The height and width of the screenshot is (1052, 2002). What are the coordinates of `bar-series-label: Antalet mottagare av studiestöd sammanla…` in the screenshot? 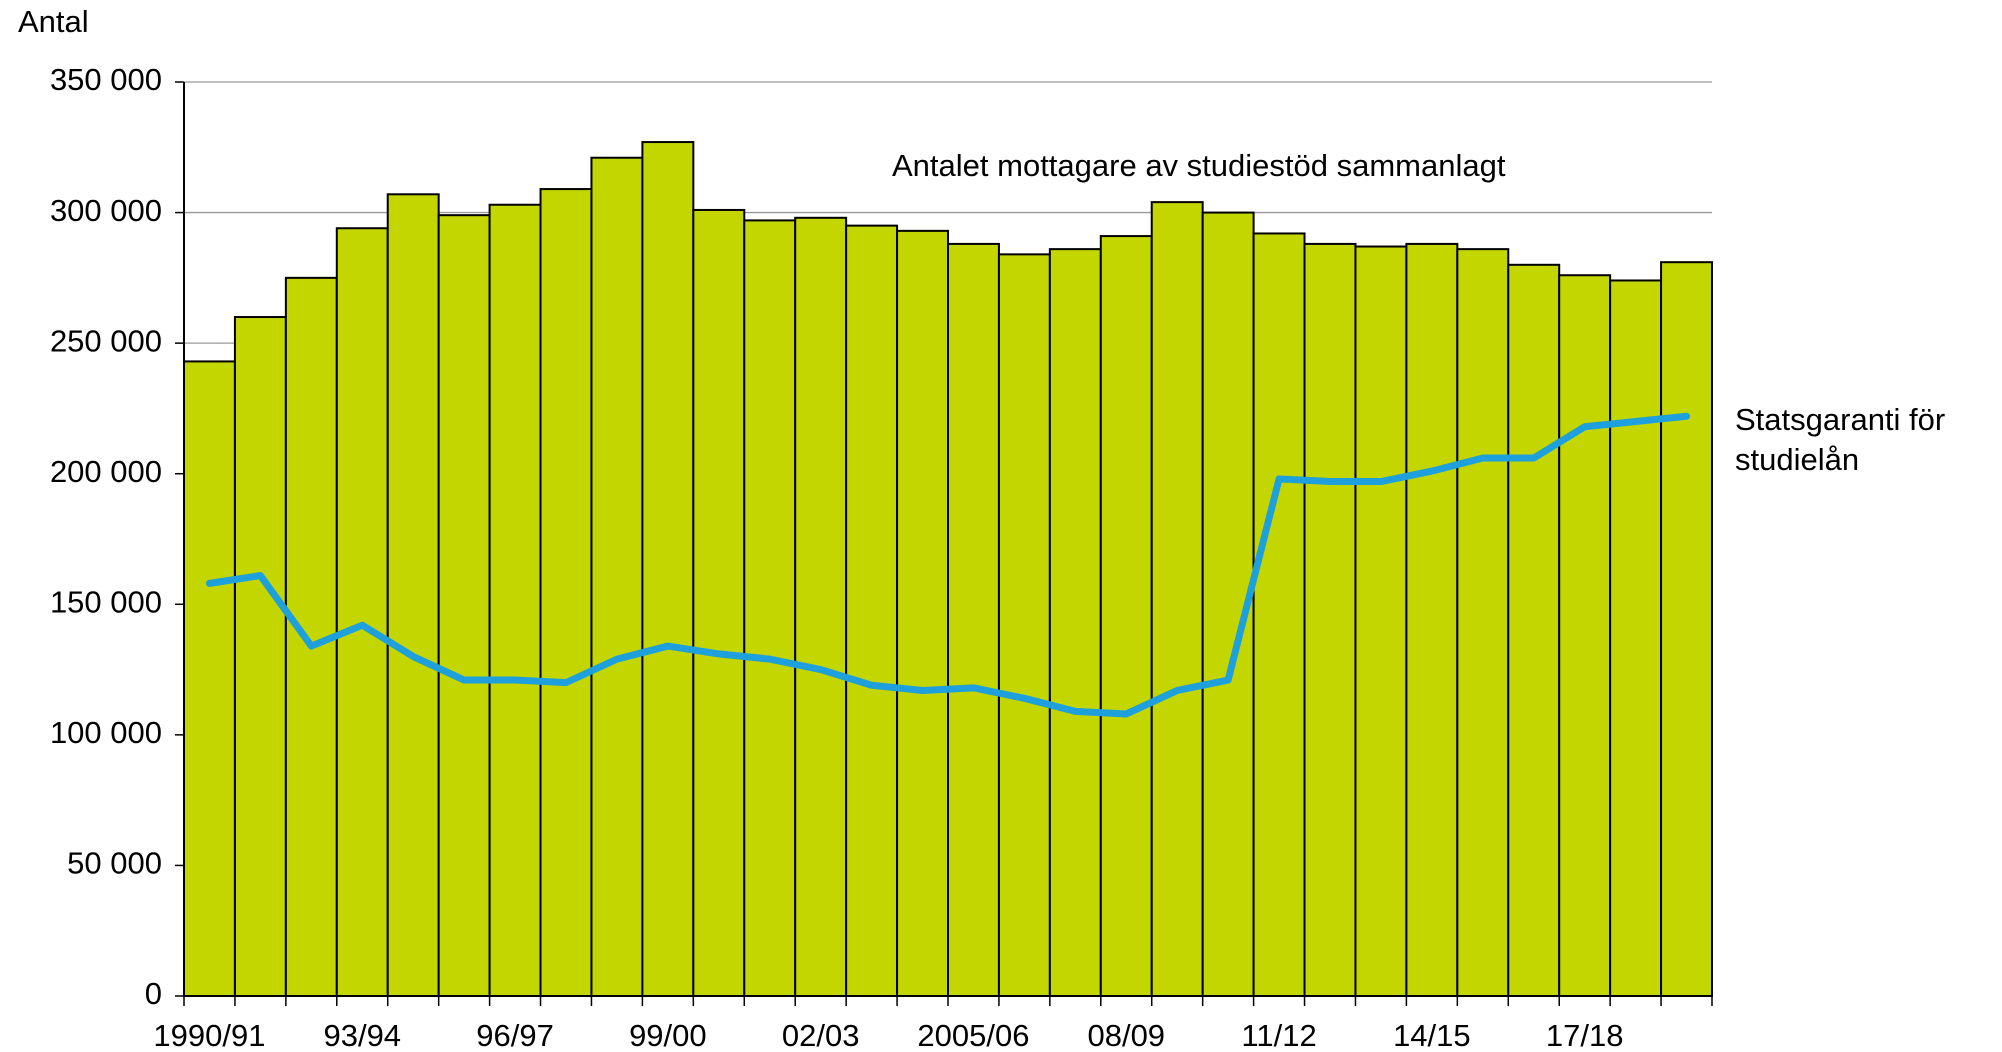 It's located at (1199, 165).